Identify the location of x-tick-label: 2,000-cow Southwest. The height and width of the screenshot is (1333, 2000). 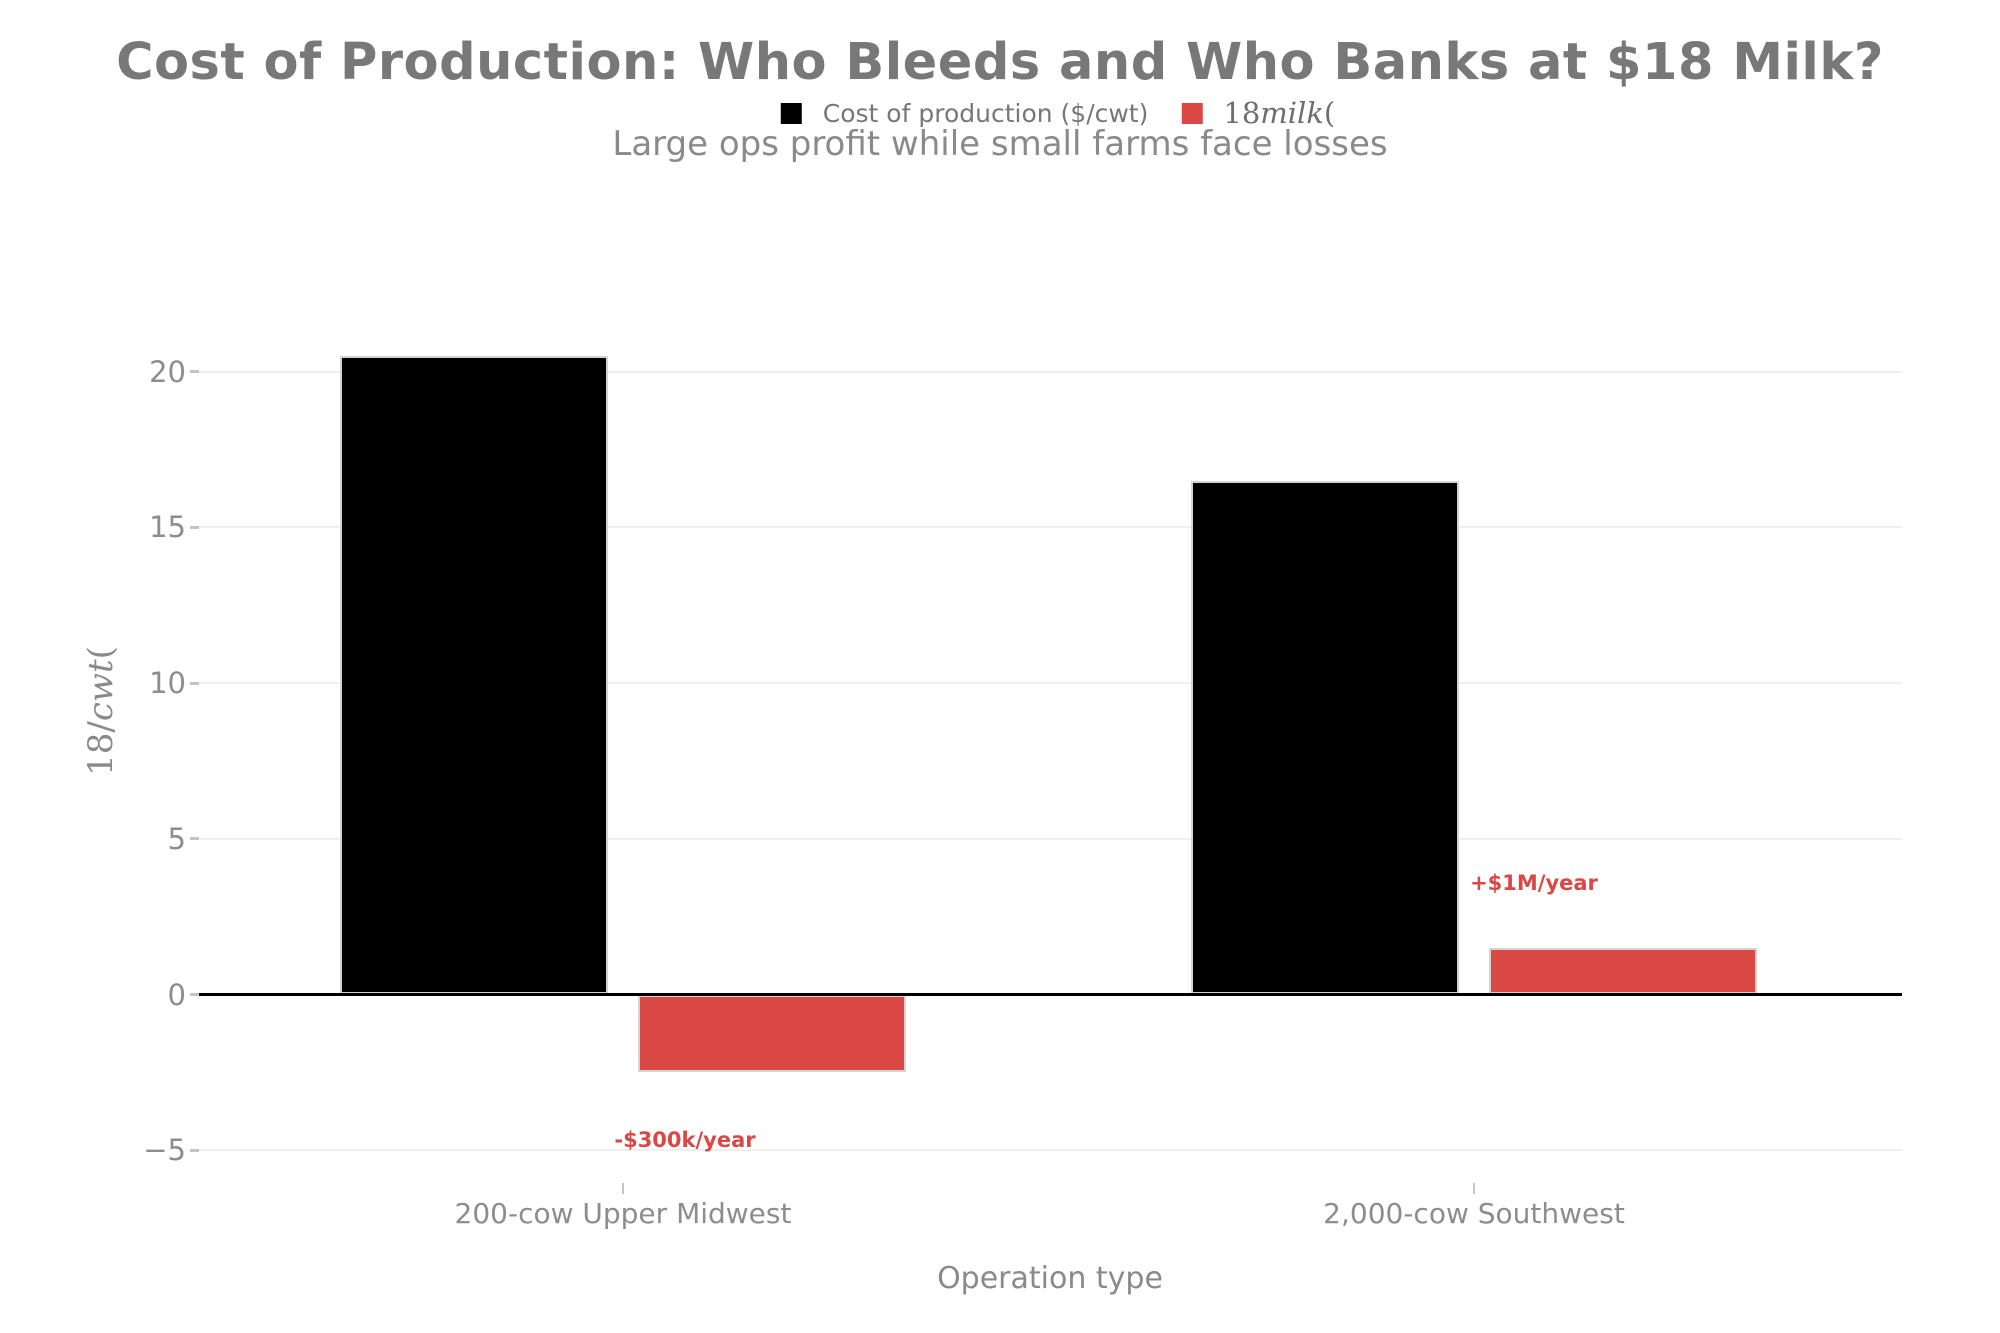
(1474, 1213).